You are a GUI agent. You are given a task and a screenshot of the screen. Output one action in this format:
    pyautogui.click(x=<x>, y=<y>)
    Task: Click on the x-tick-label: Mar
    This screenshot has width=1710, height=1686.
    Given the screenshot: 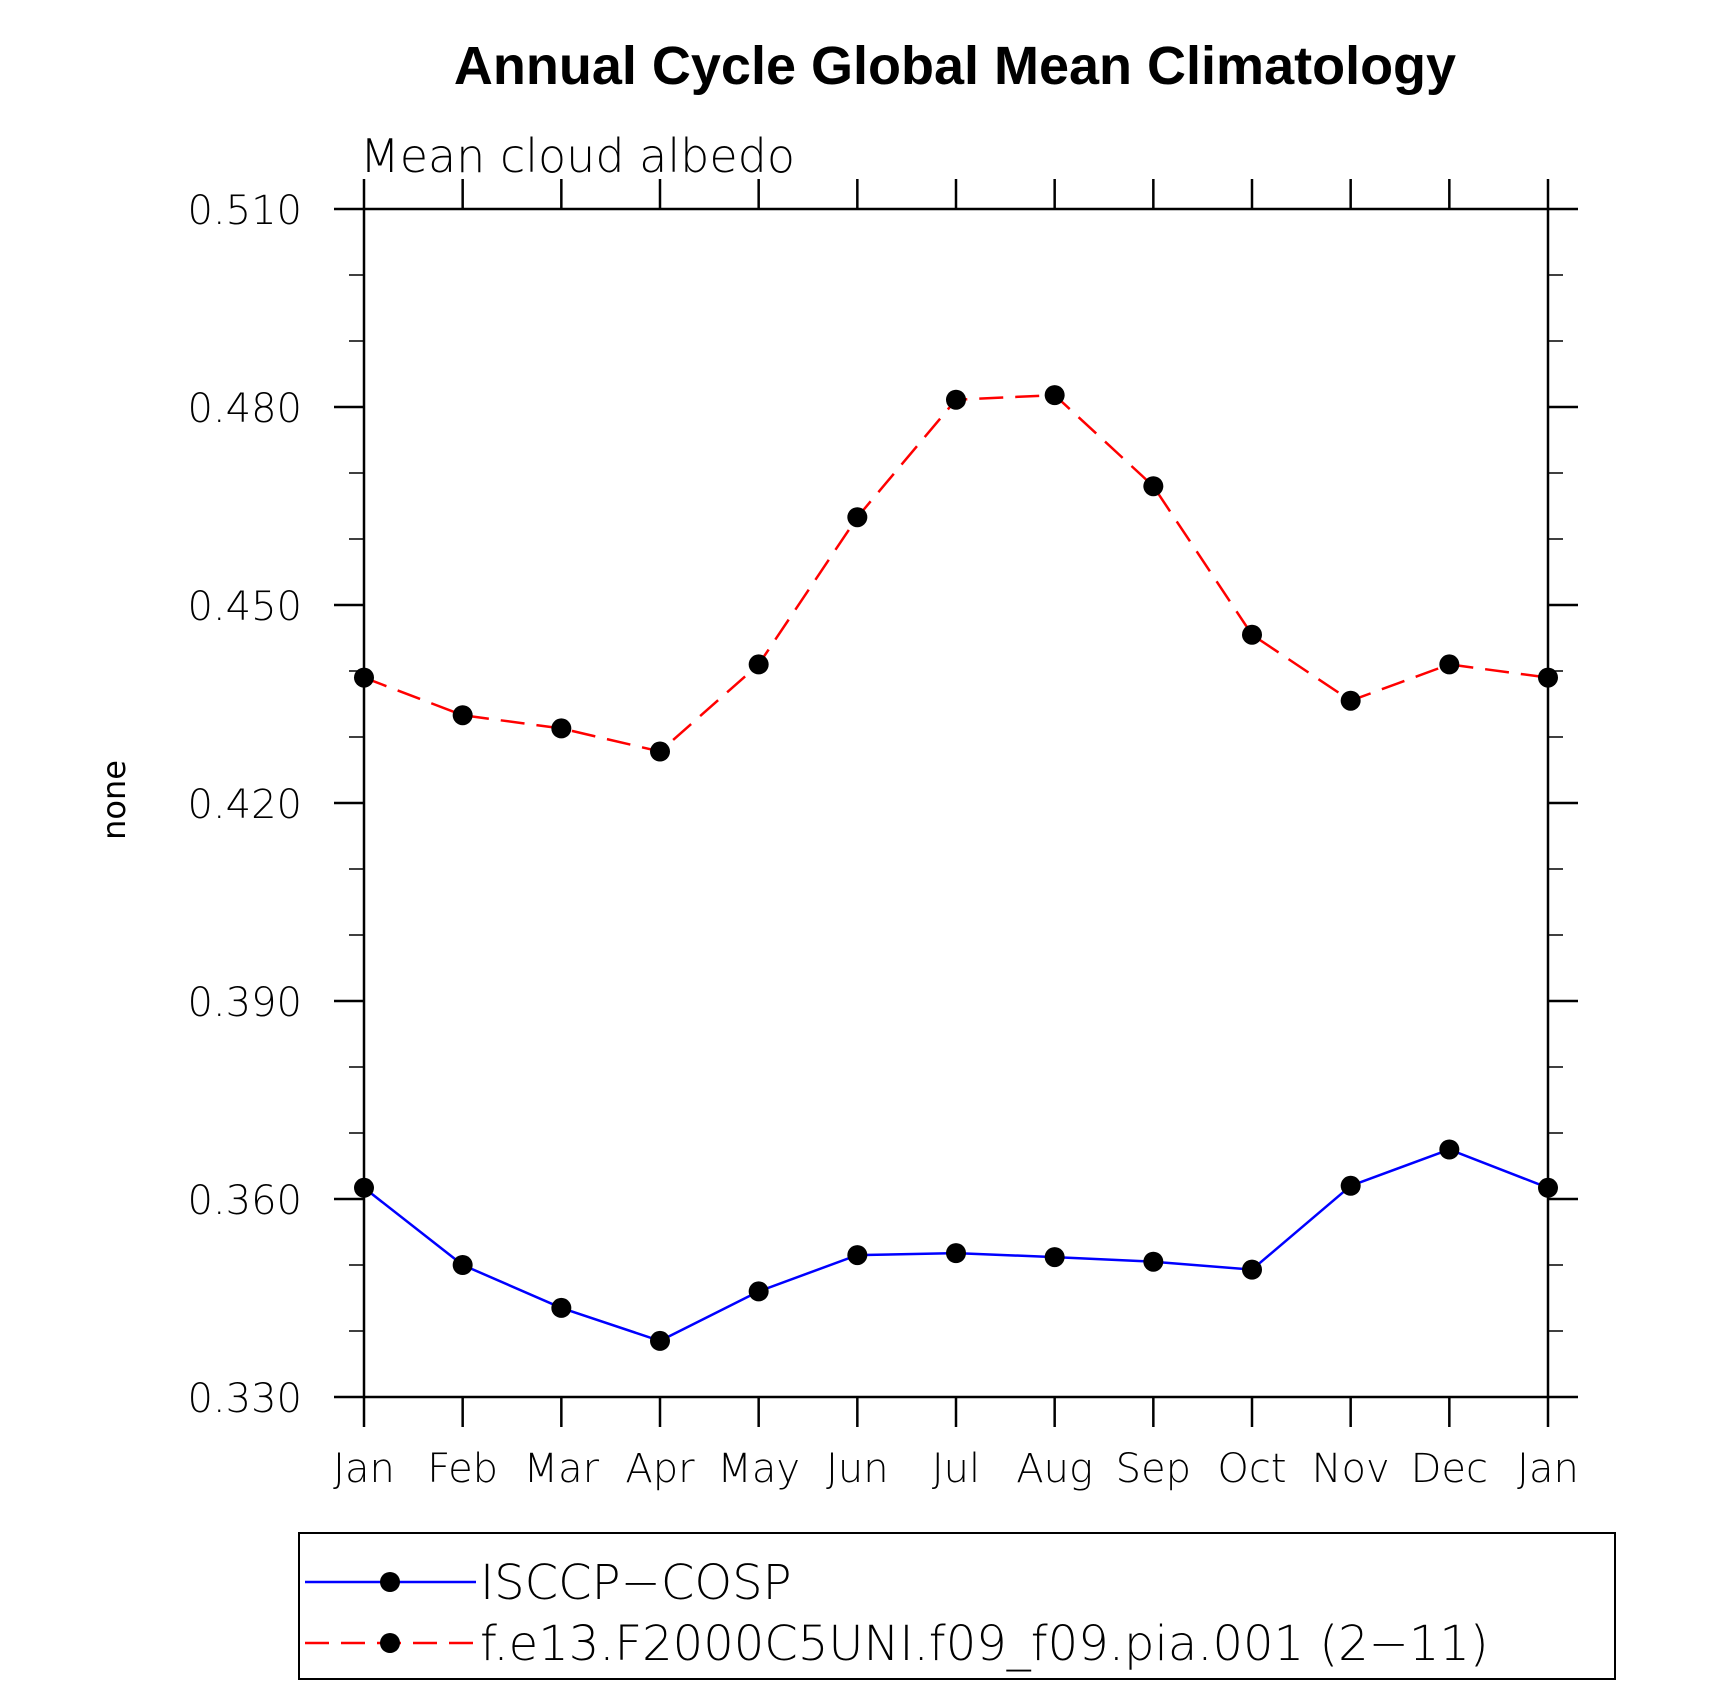 What is the action you would take?
    pyautogui.click(x=562, y=1469)
    